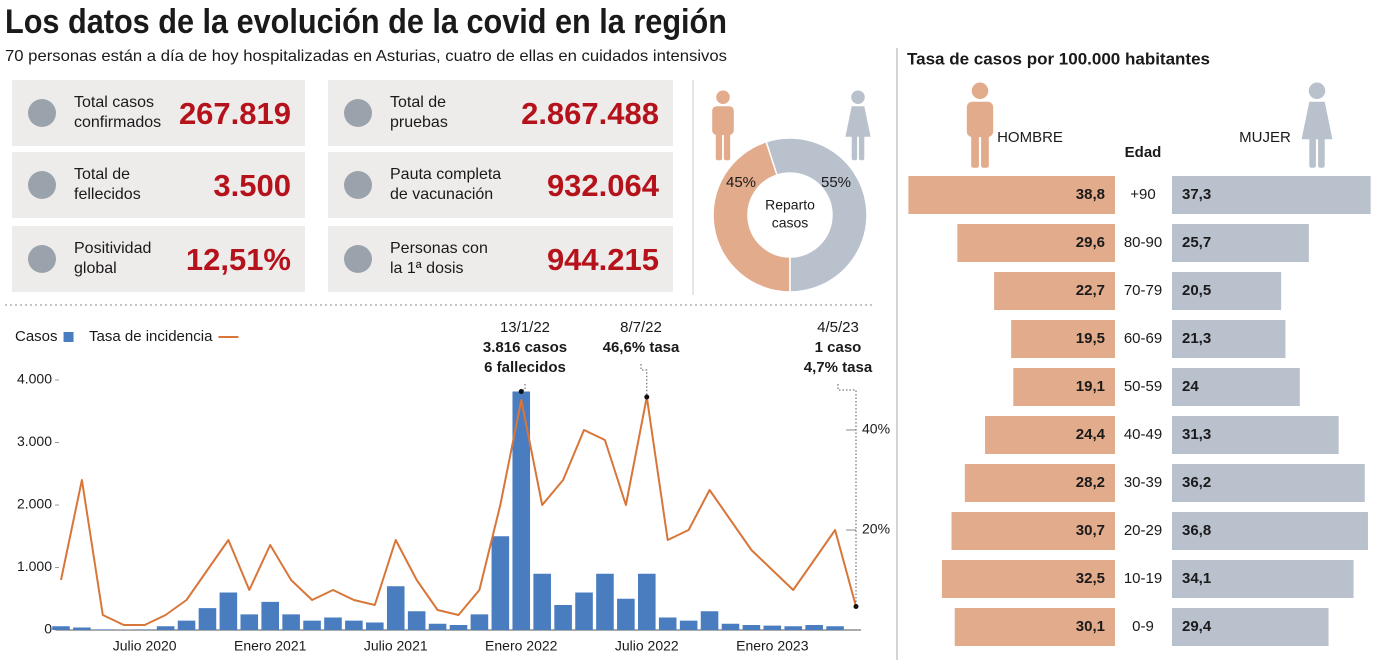 The image size is (1374, 666). What do you see at coordinates (838, 347) in the screenshot?
I see `annotation: 1 caso` at bounding box center [838, 347].